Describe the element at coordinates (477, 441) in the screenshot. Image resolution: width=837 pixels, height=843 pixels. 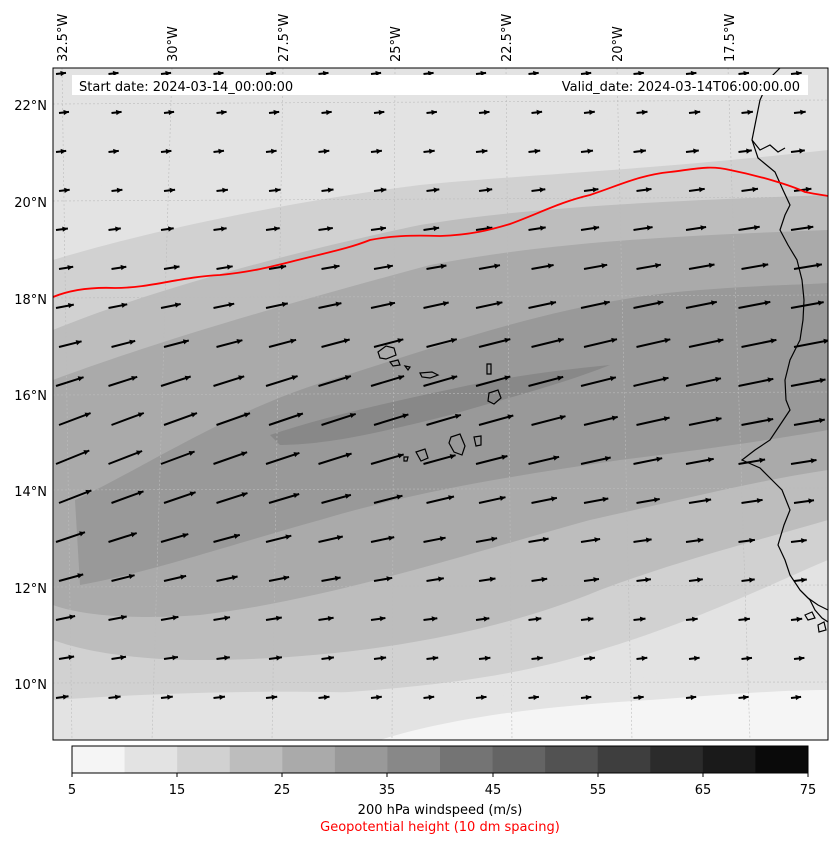
I see `island-maio` at that location.